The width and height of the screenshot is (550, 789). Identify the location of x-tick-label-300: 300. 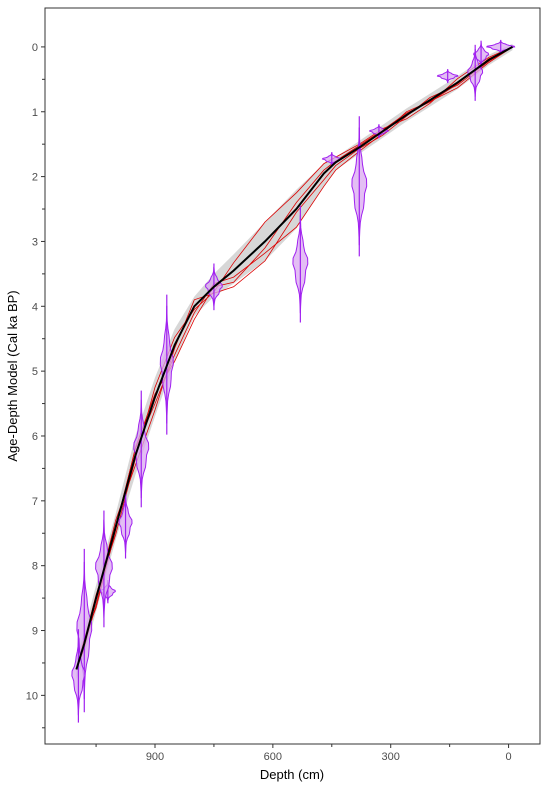
(391, 757).